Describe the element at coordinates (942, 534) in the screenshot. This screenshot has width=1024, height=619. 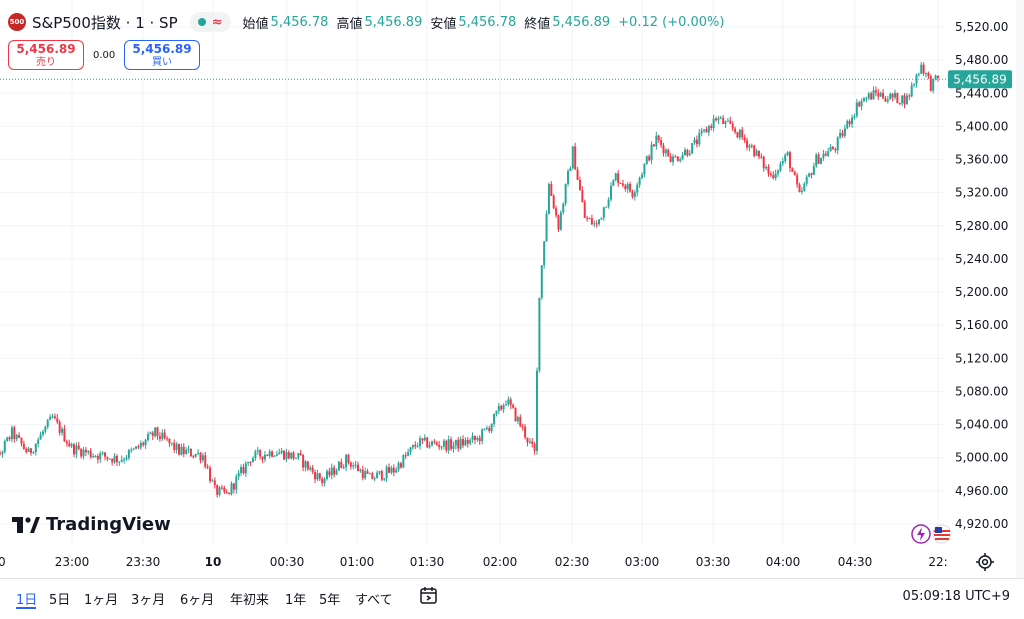
I see `us-flag-icon` at that location.